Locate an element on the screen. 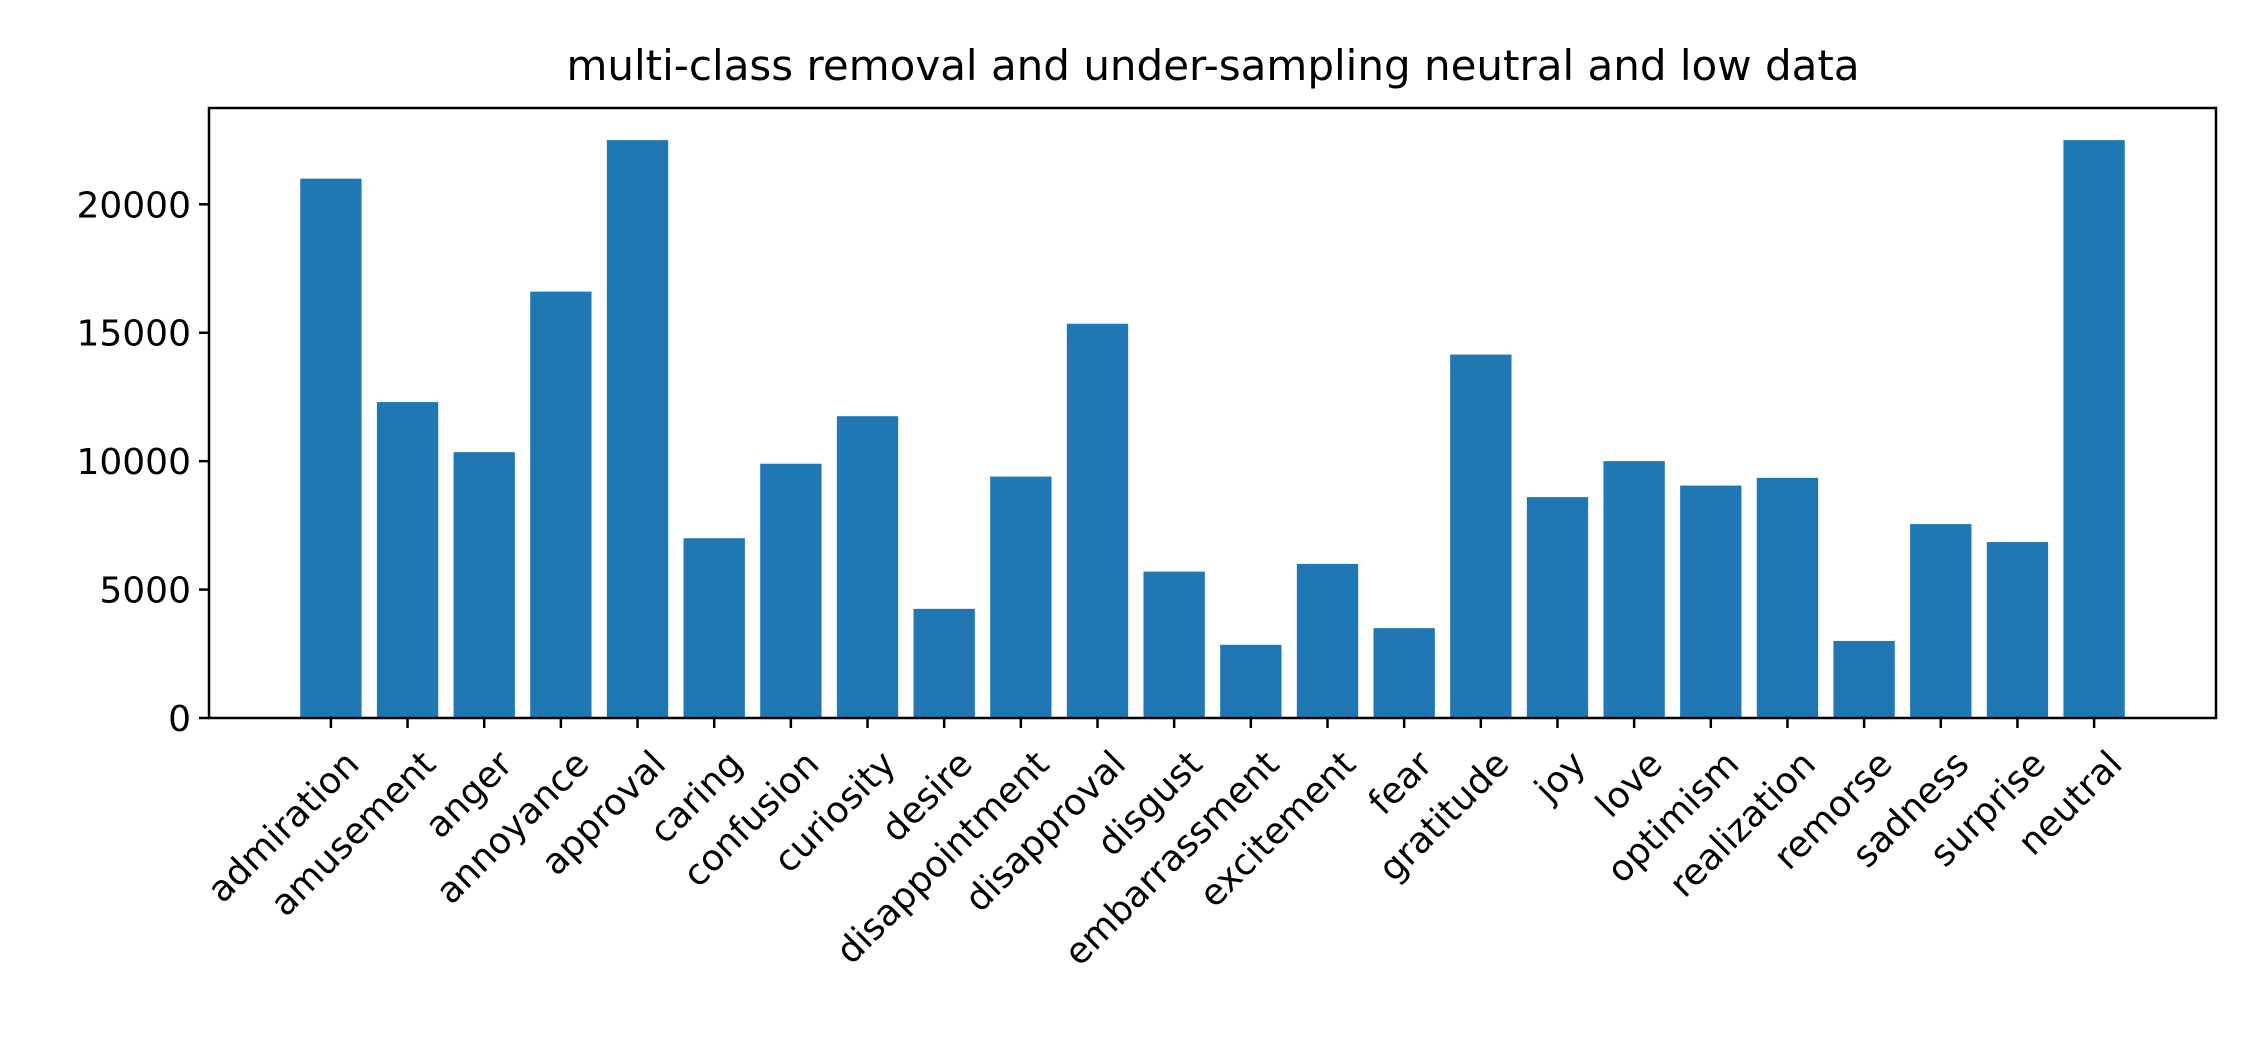 Image resolution: width=2250 pixels, height=1050 pixels. bar-anger is located at coordinates (484, 585).